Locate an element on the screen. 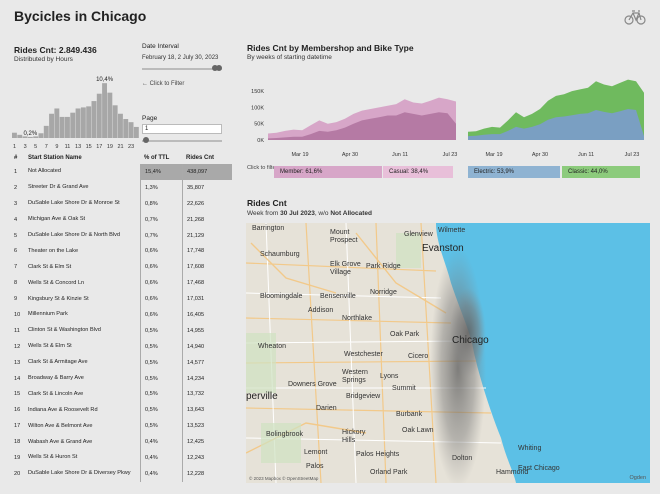 The height and width of the screenshot is (494, 660). row-num: 18 is located at coordinates (17, 442).